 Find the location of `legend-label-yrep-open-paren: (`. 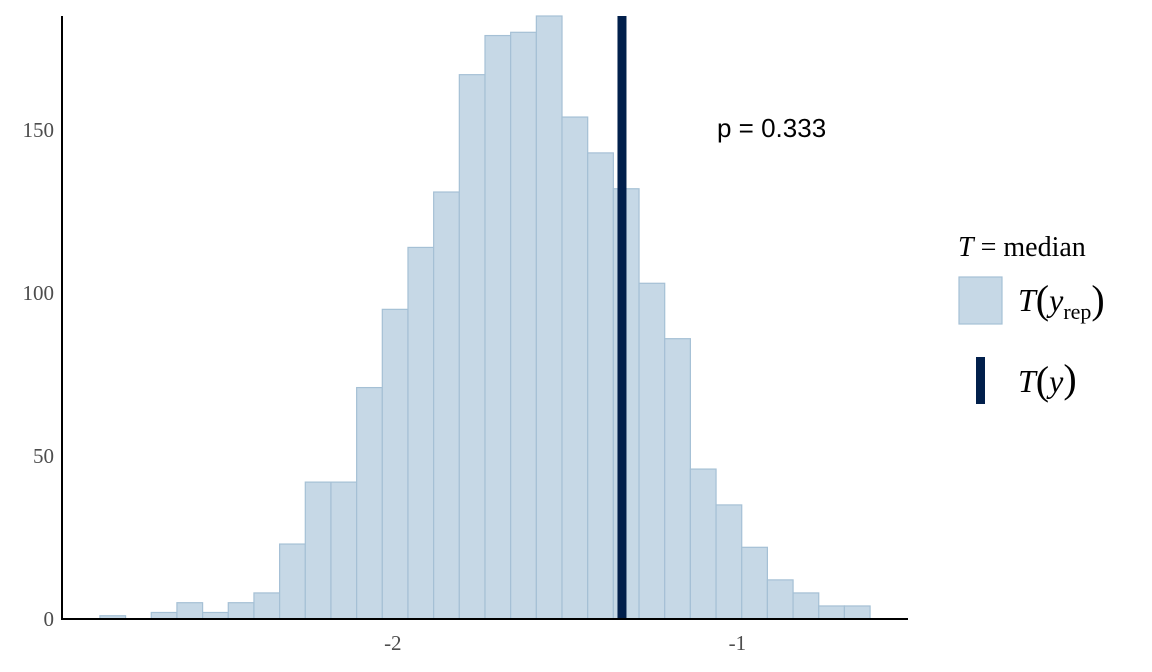

legend-label-yrep-open-paren: ( is located at coordinates (1042, 299).